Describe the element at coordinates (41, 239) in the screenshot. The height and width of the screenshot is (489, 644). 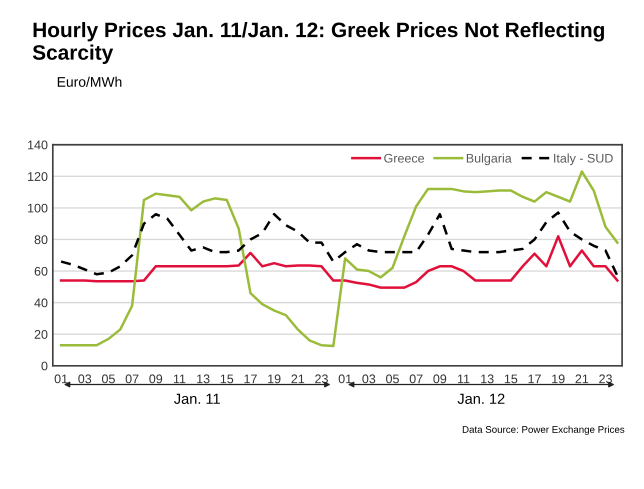
I see `y-tick-label: 80` at that location.